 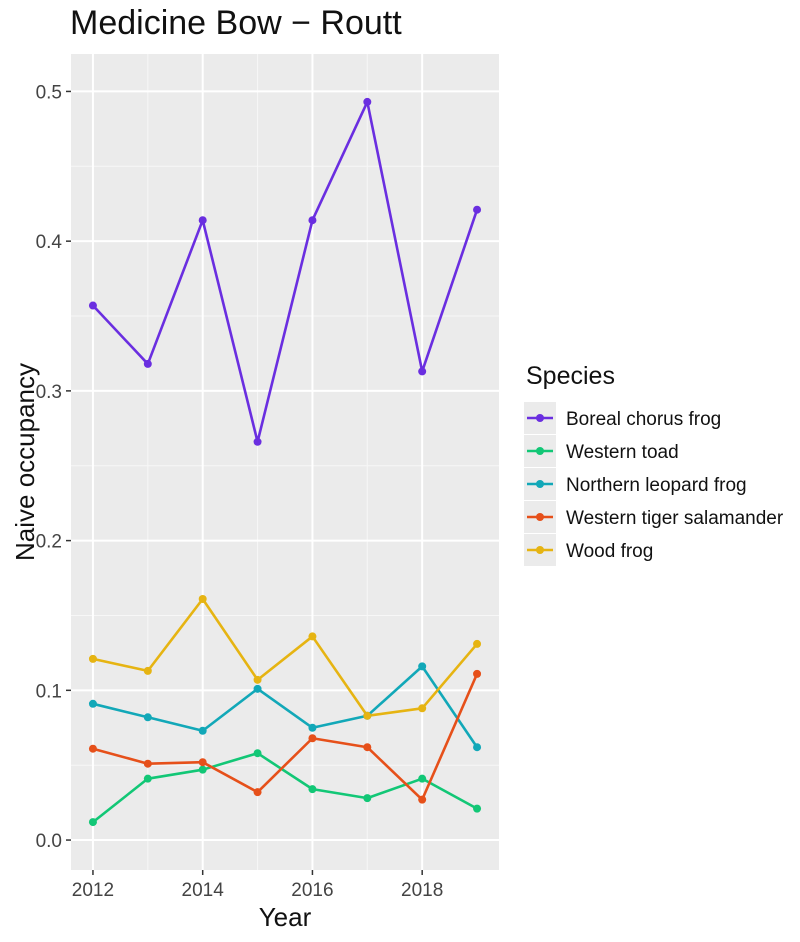 What do you see at coordinates (540, 418) in the screenshot?
I see `legend-key-point-boreal-chorus-frog` at bounding box center [540, 418].